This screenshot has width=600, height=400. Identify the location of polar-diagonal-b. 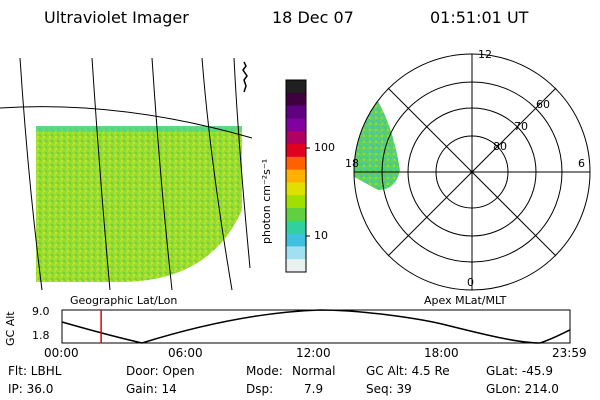
(472, 172).